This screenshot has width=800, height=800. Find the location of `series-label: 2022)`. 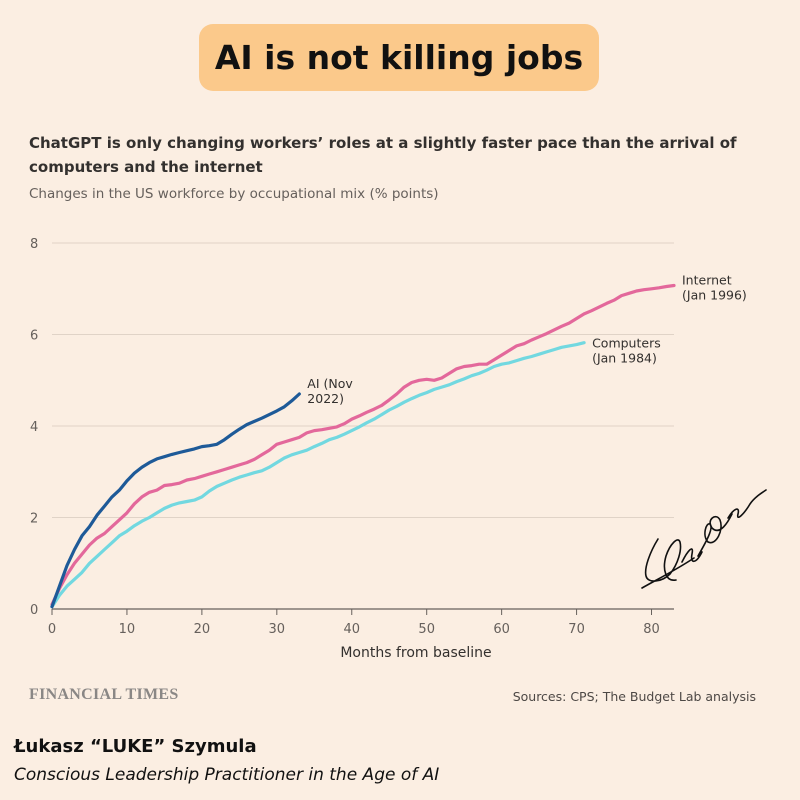

series-label: 2022) is located at coordinates (325, 398).